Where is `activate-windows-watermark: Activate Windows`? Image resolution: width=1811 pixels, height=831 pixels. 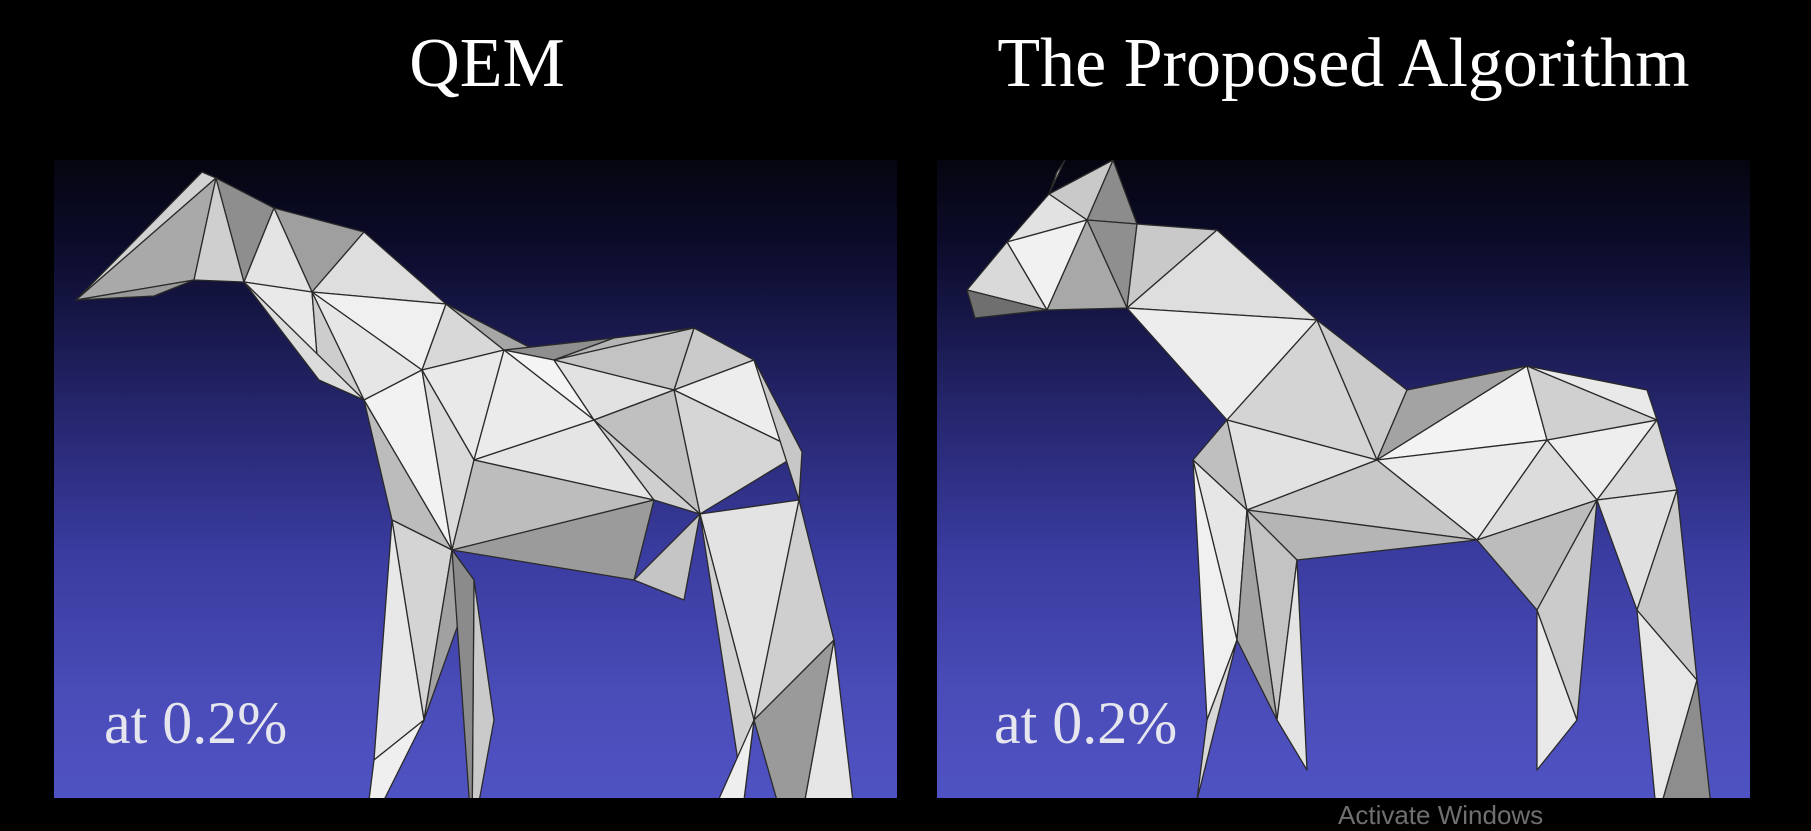 activate-windows-watermark: Activate Windows is located at coordinates (1441, 815).